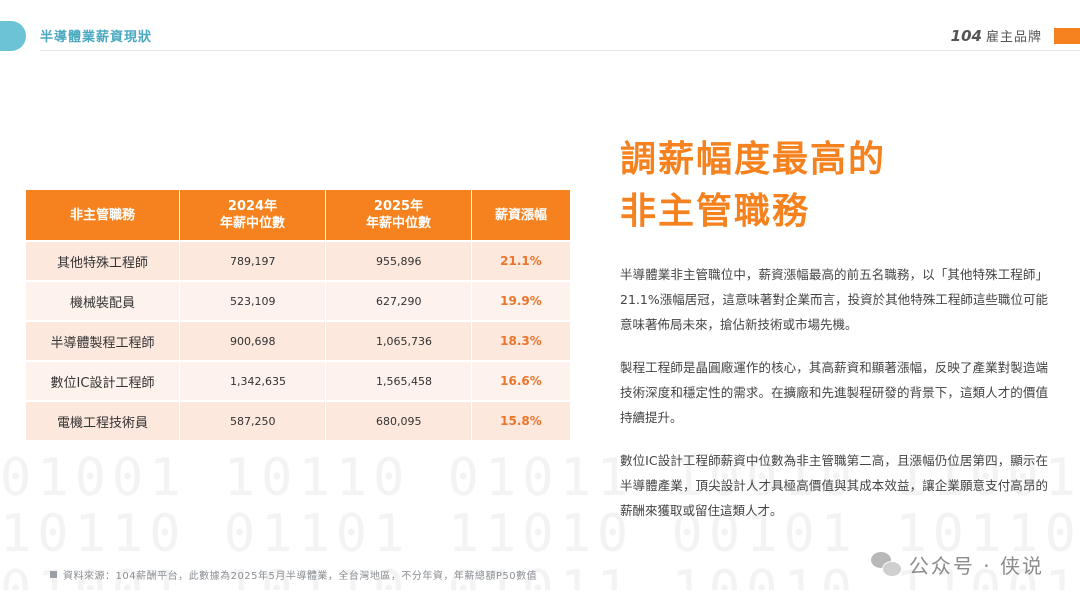 This screenshot has height=608, width=1080. I want to click on cell-2024: 789,197, so click(253, 261).